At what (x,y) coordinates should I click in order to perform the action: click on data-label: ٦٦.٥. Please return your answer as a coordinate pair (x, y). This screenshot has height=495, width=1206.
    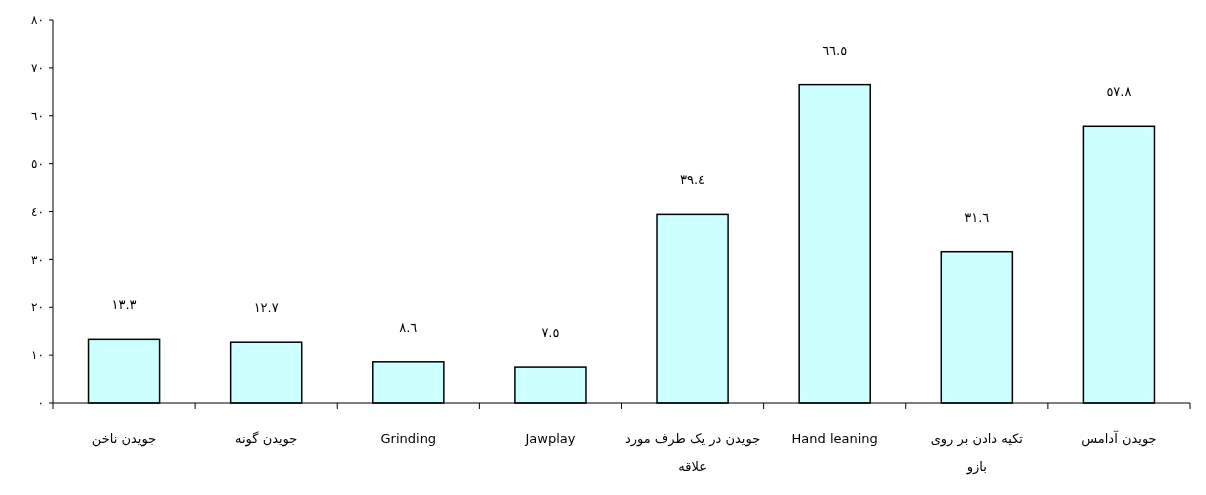
    Looking at the image, I should click on (835, 50).